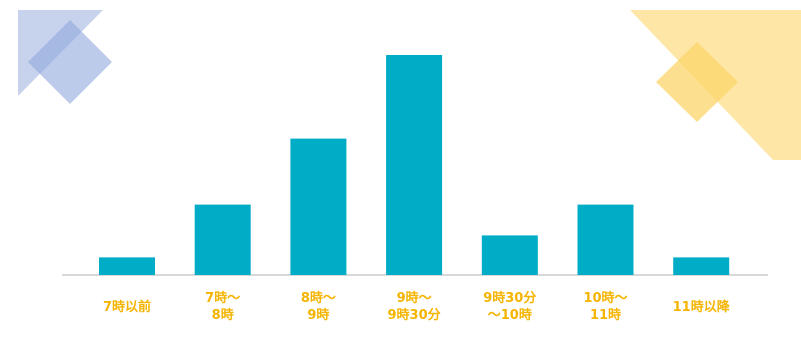 Image resolution: width=801 pixels, height=347 pixels. What do you see at coordinates (127, 307) in the screenshot?
I see `category-label-1: 7時以前` at bounding box center [127, 307].